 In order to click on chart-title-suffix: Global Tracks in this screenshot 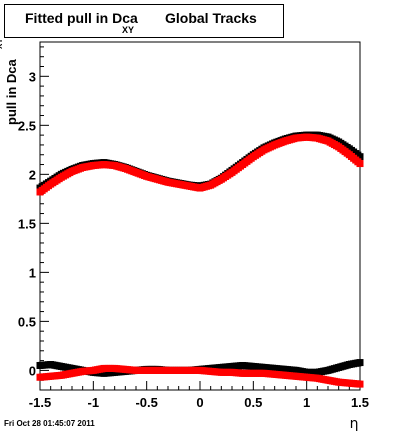, I will do `click(211, 18)`.